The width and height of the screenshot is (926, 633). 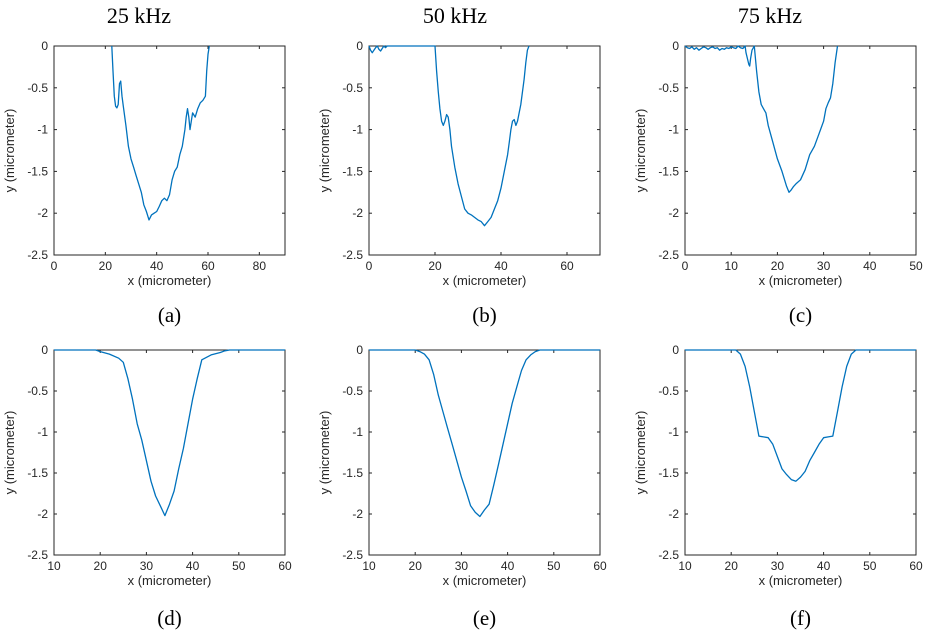 What do you see at coordinates (169, 618) in the screenshot?
I see `subfigure-label: (d)` at bounding box center [169, 618].